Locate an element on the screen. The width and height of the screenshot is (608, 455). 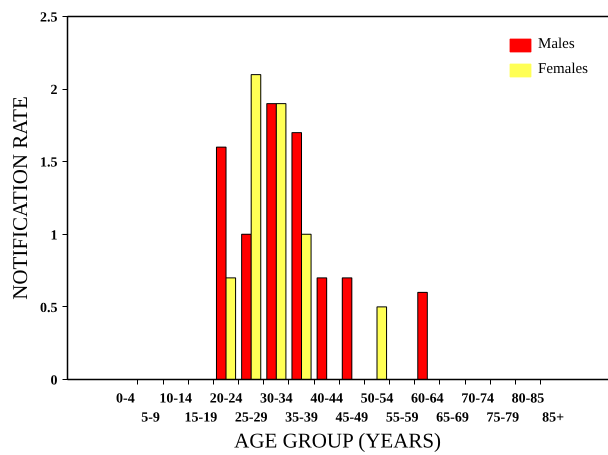
x-axis-title: AGE GROUP (YEARS) is located at coordinates (338, 440).